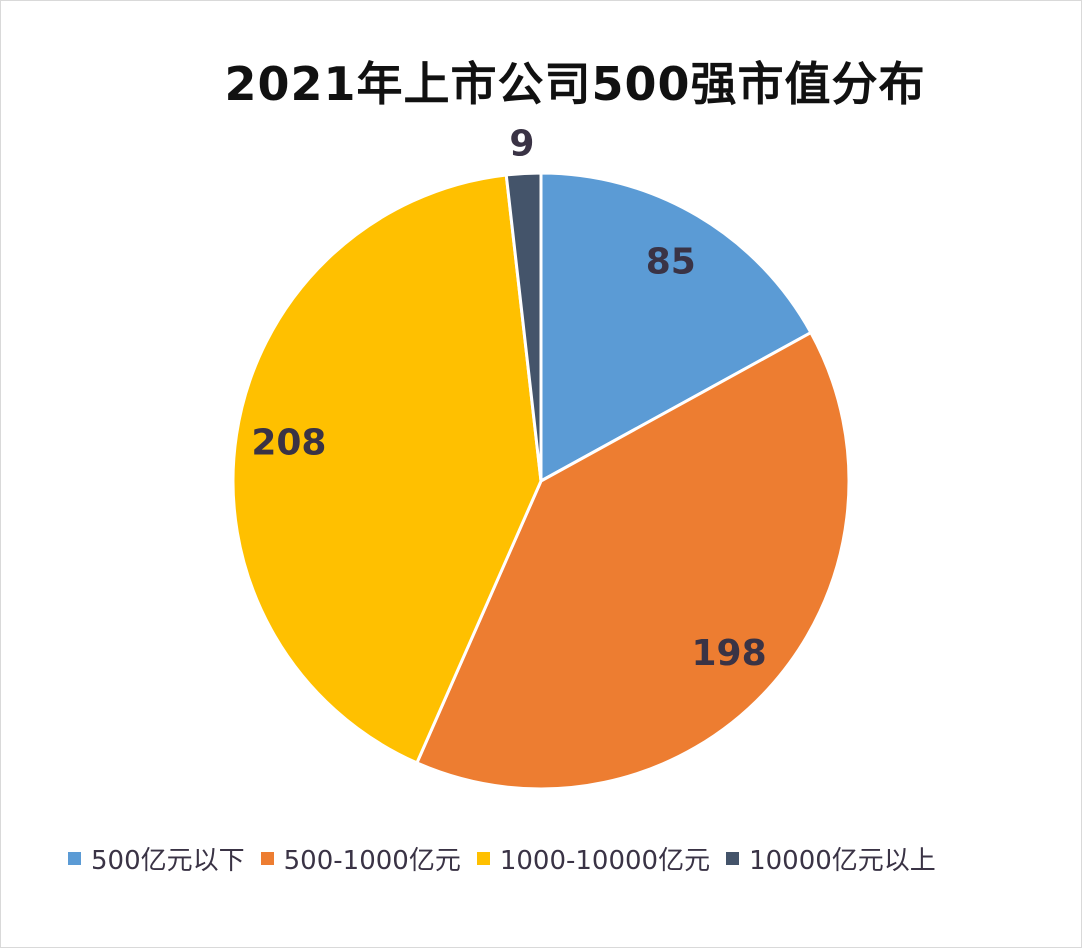 The width and height of the screenshot is (1082, 948). Describe the element at coordinates (288, 443) in the screenshot. I see `data-label: 208` at that location.